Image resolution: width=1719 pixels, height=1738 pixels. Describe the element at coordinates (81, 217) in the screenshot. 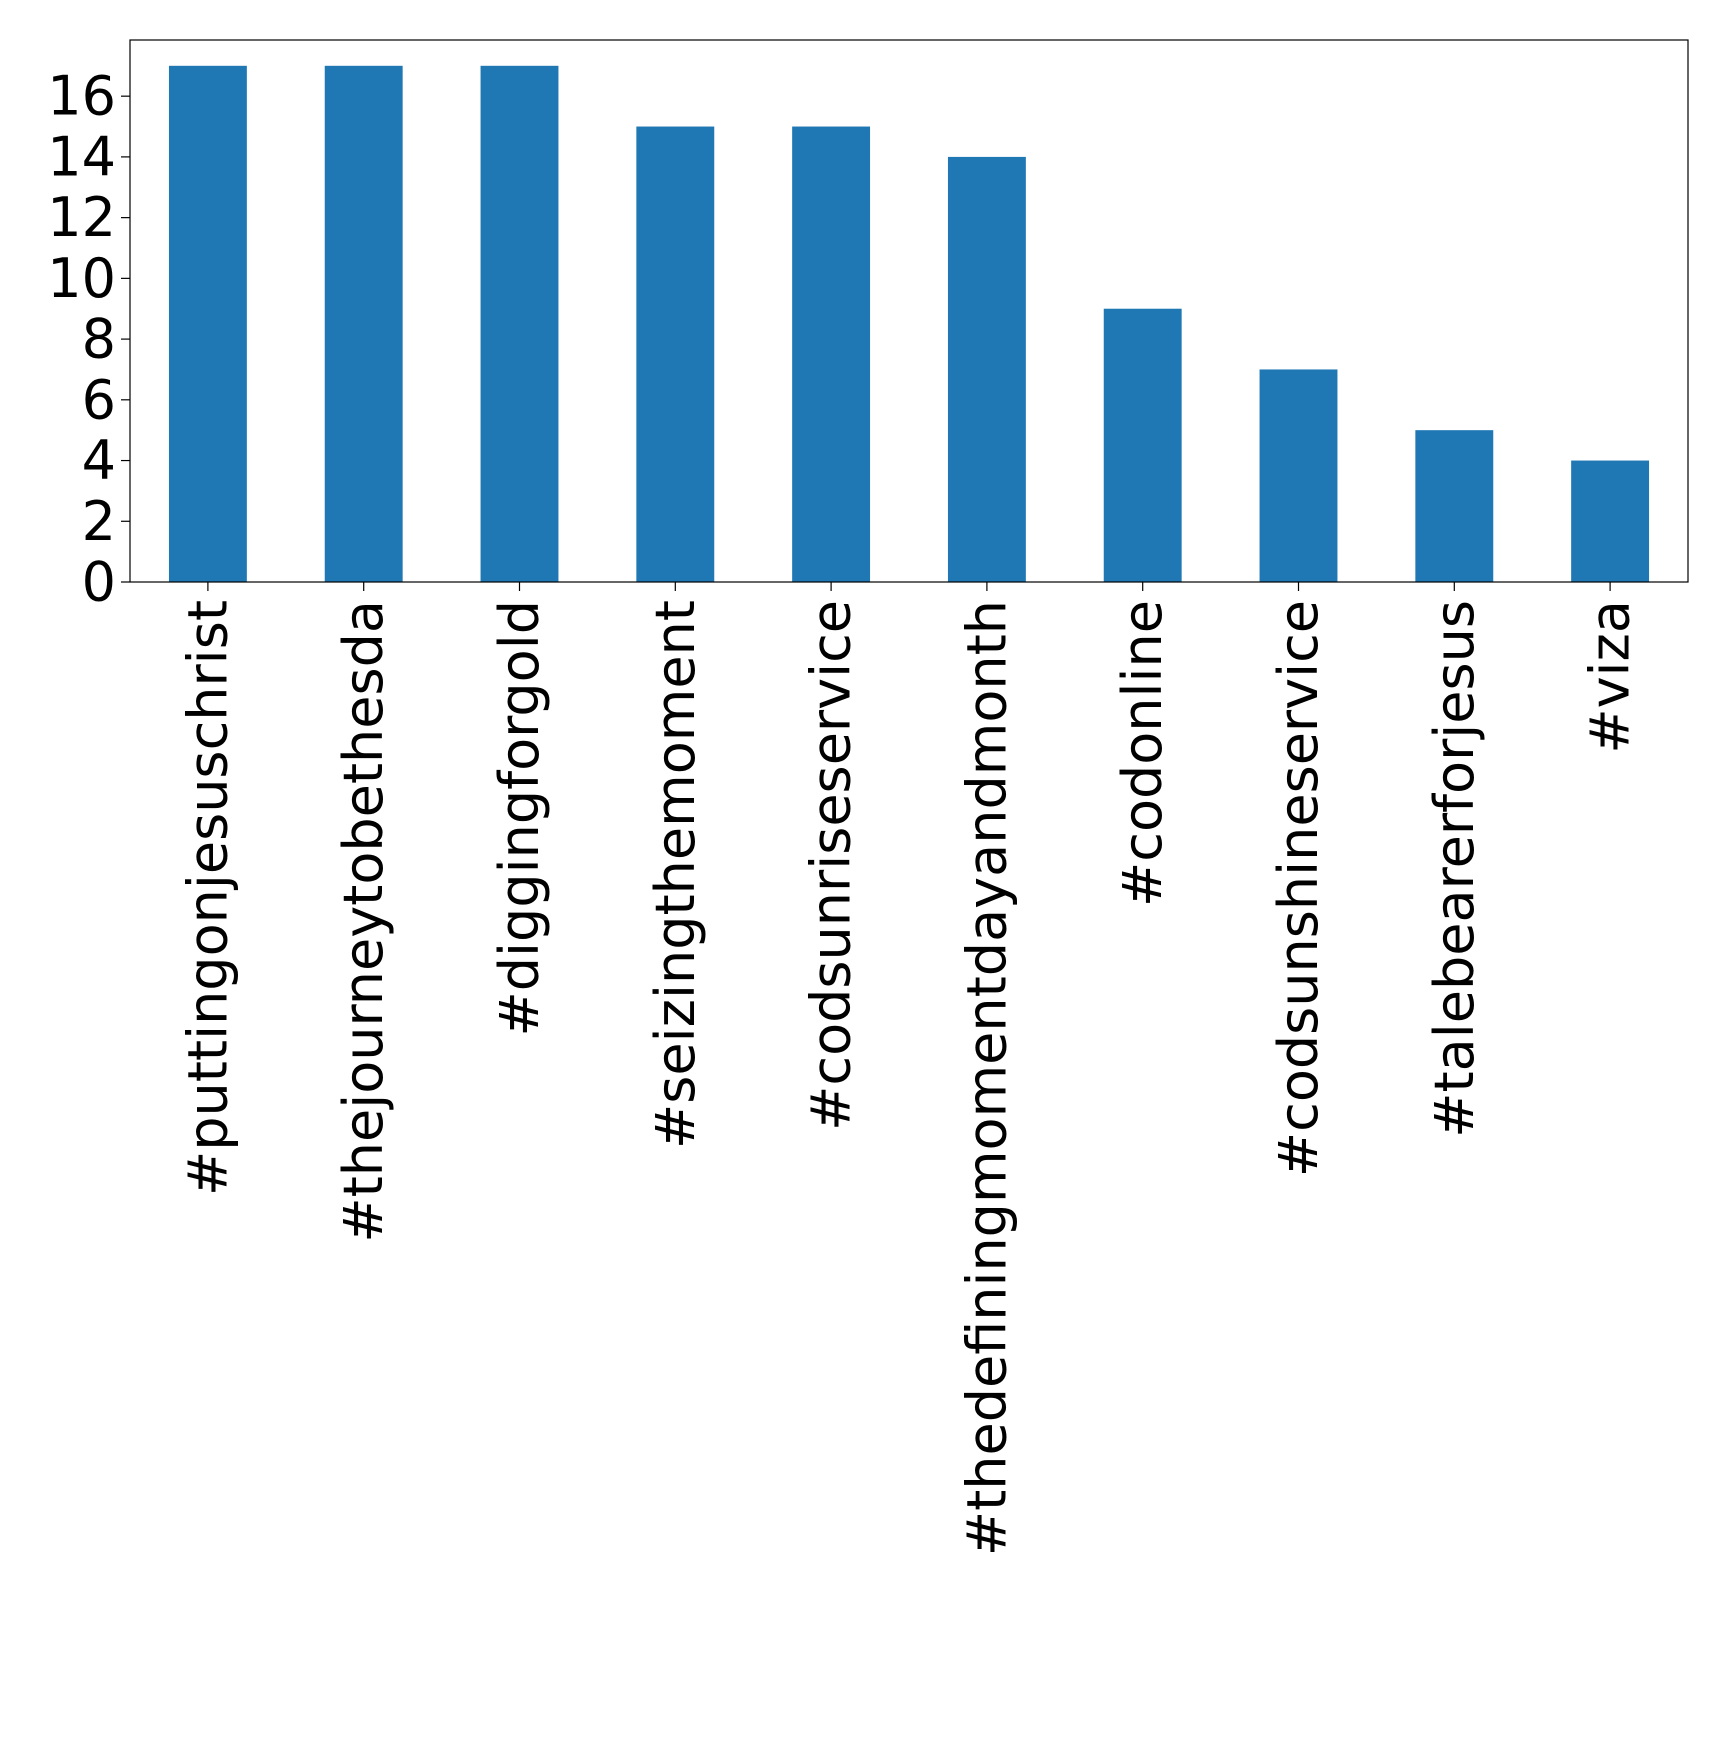

I see `y-tick-label: 12` at that location.